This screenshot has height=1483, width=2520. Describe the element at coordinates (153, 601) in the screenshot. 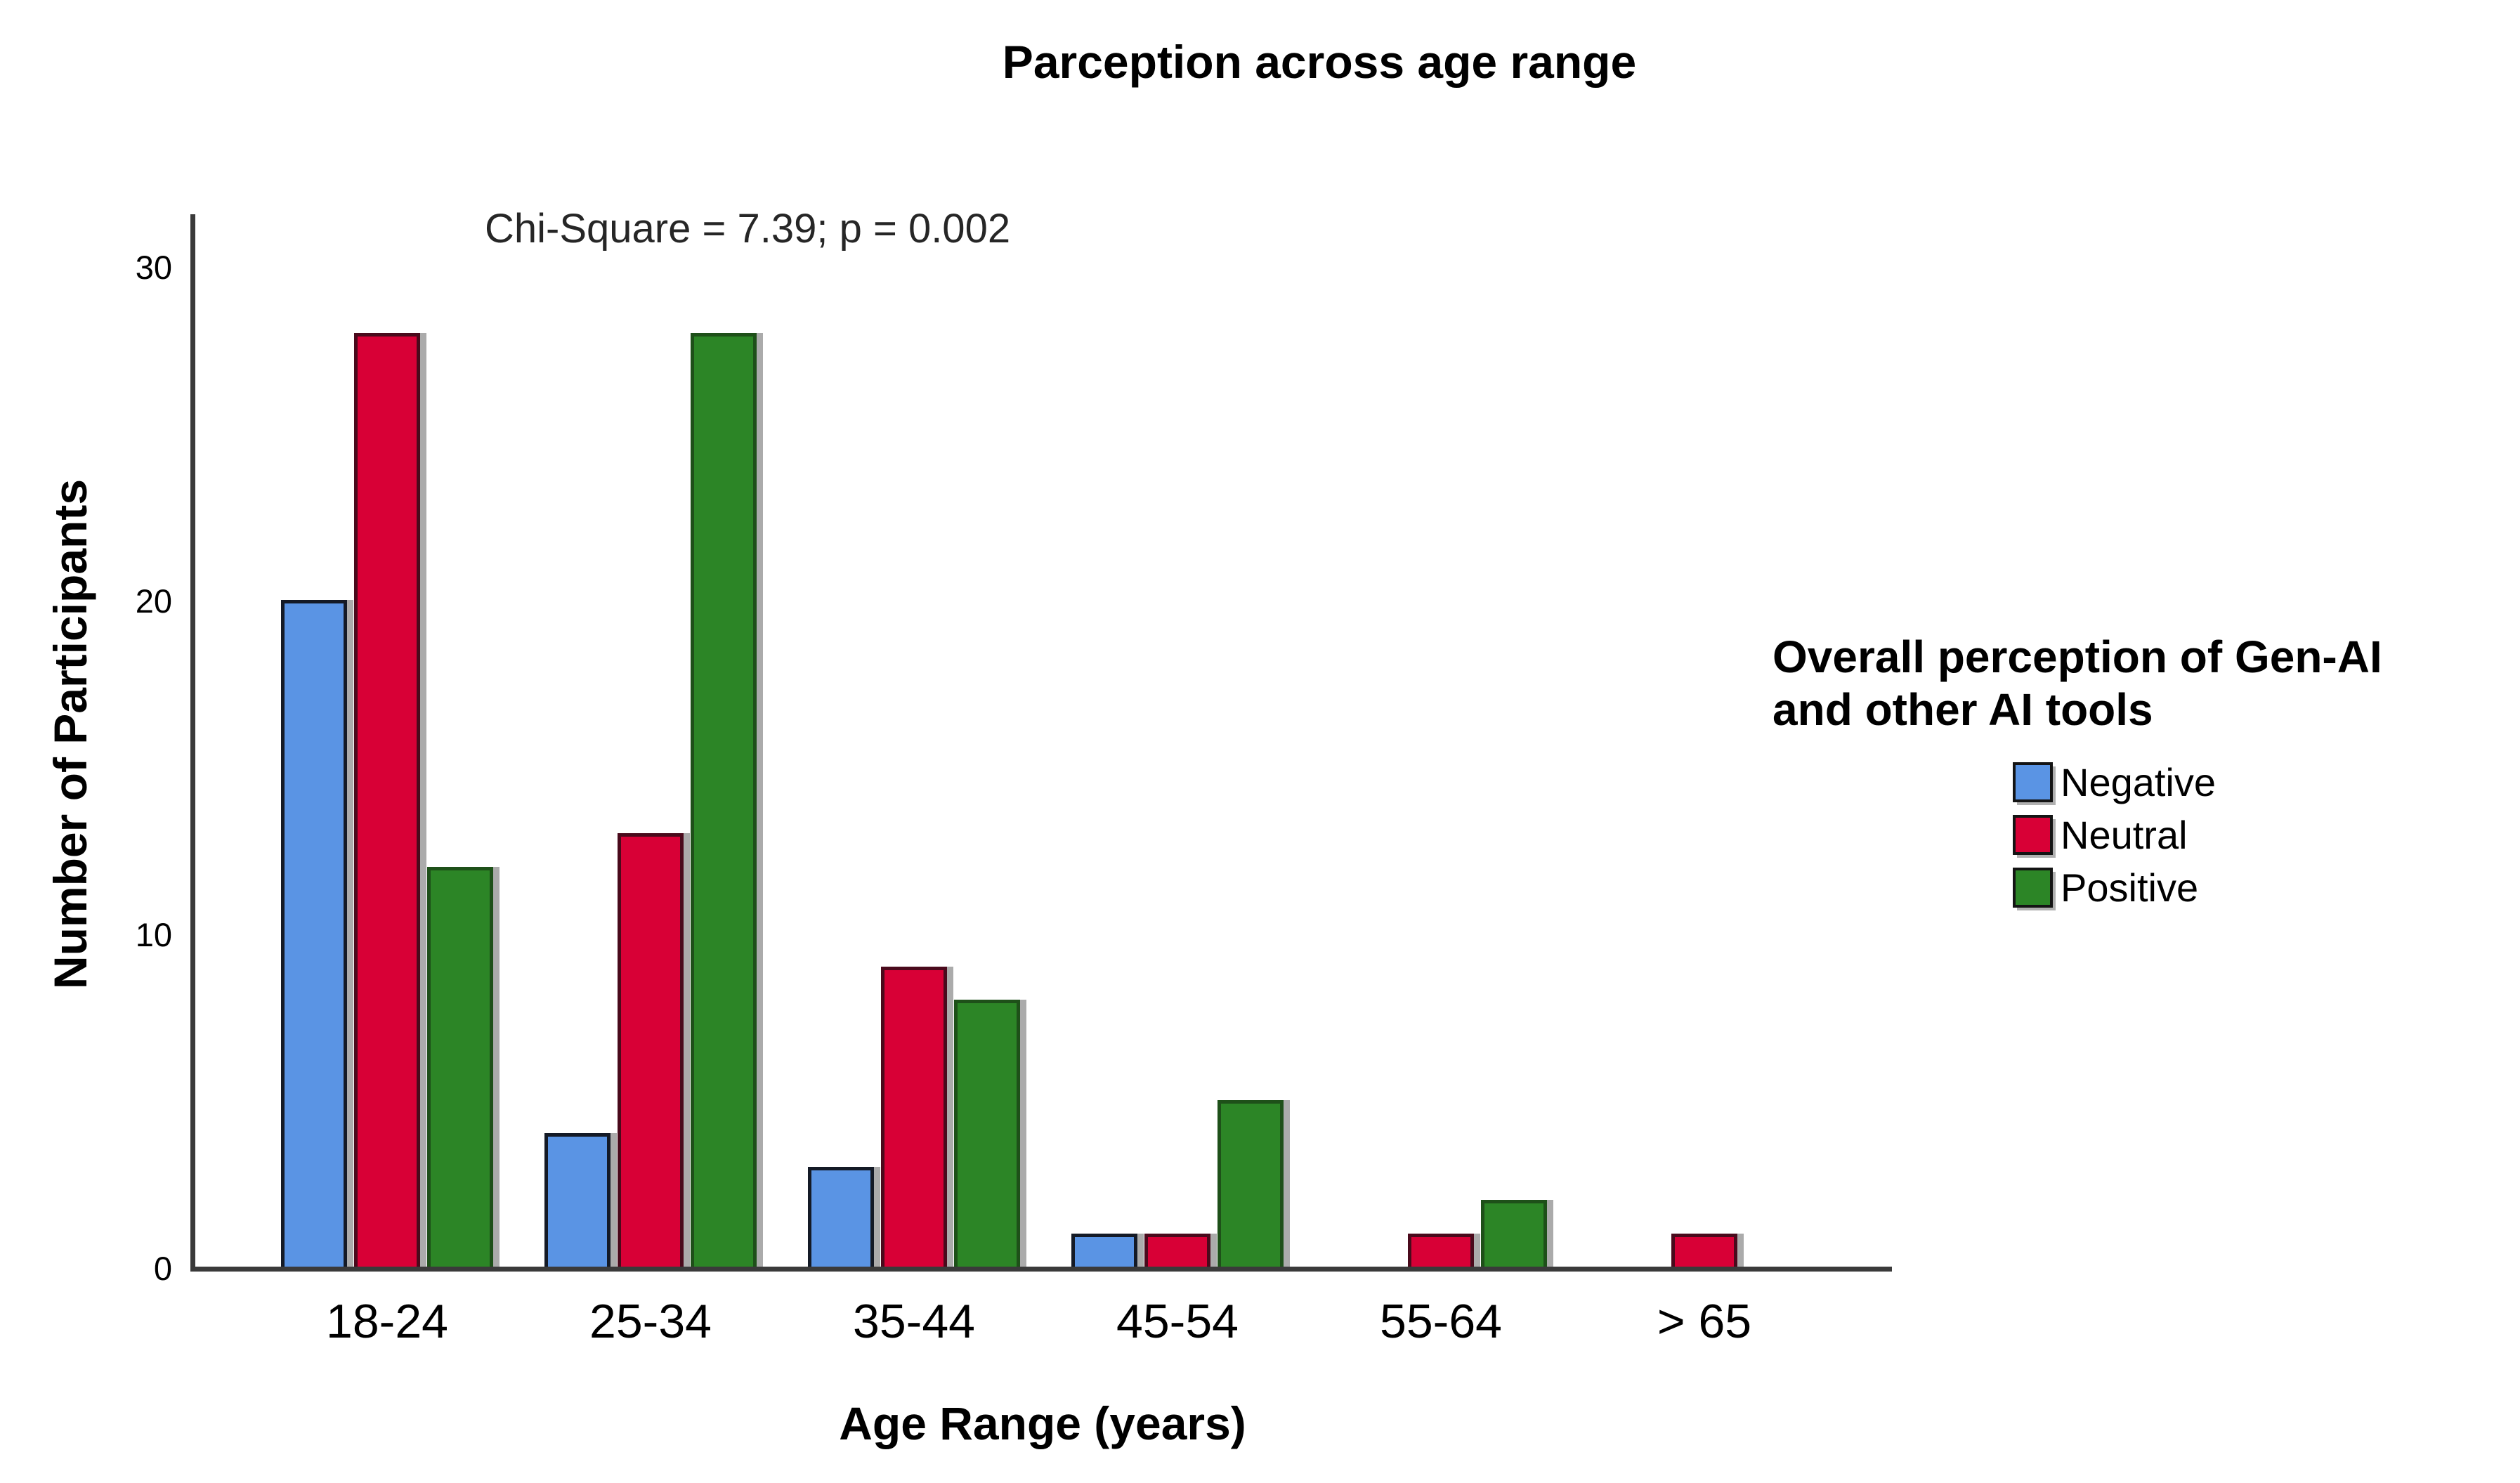

I see `y-tick-label-20: 20` at that location.